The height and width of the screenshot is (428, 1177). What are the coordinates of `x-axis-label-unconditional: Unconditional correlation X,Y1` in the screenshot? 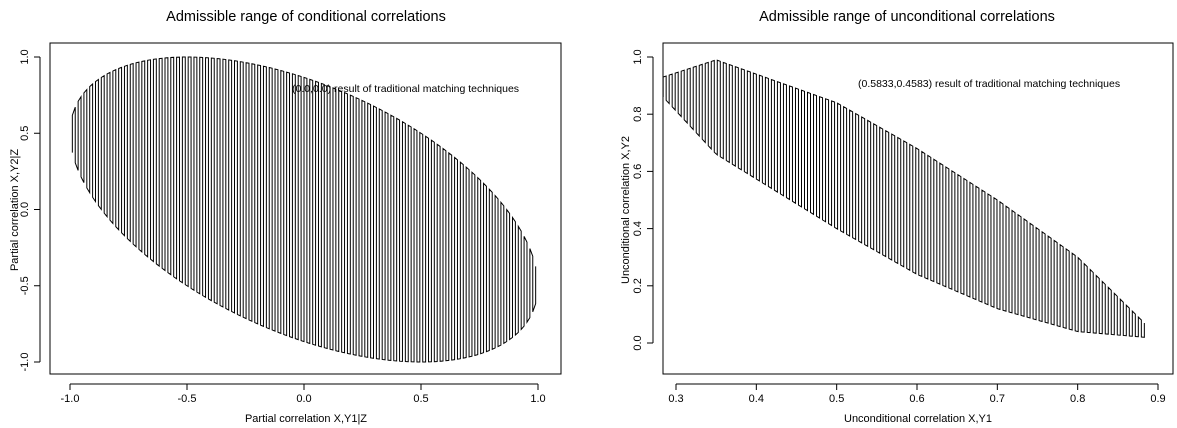 It's located at (918, 419).